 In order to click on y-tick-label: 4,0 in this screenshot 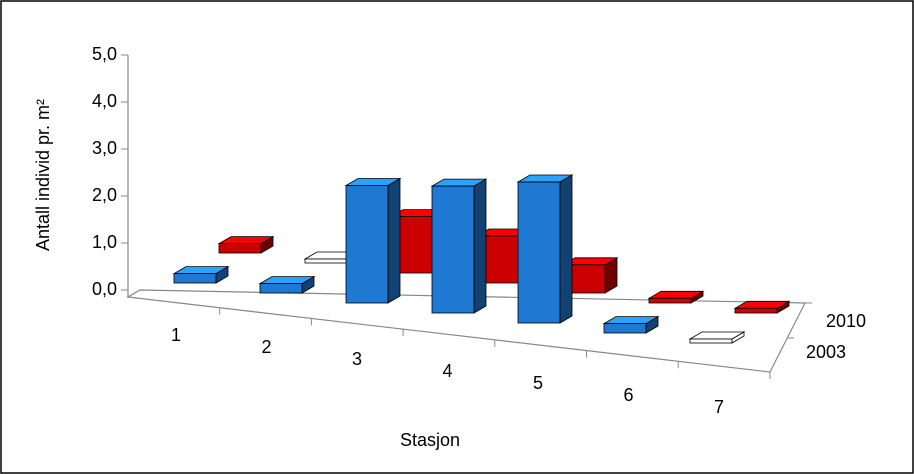, I will do `click(104, 101)`.